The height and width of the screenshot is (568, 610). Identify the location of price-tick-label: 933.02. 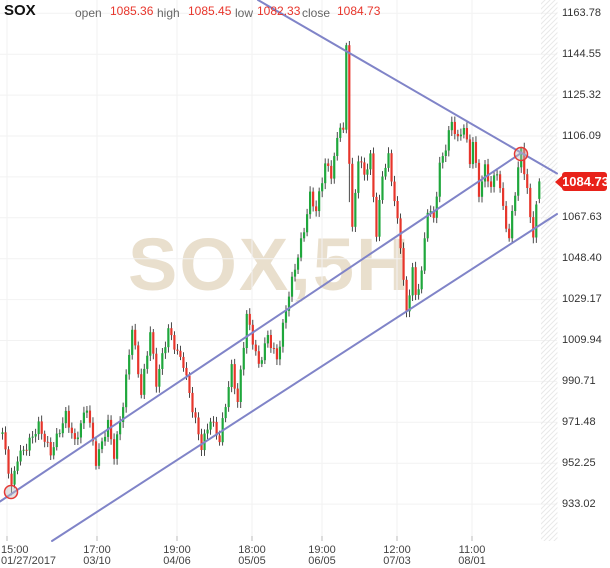
(579, 503).